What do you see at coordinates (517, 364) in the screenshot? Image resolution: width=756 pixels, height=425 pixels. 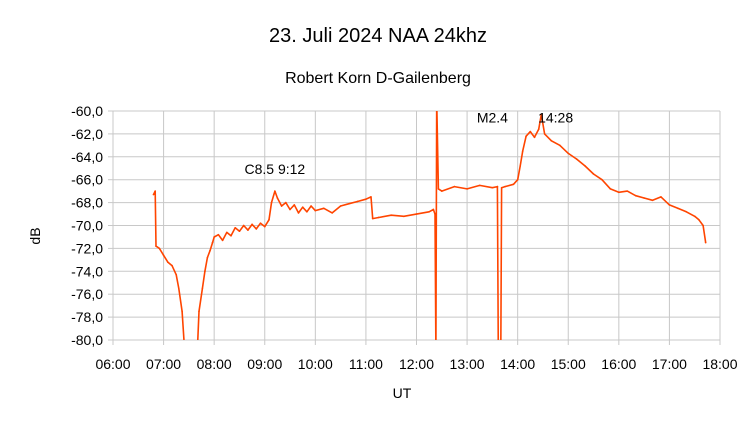 I see `x-tick-label: 14:00` at bounding box center [517, 364].